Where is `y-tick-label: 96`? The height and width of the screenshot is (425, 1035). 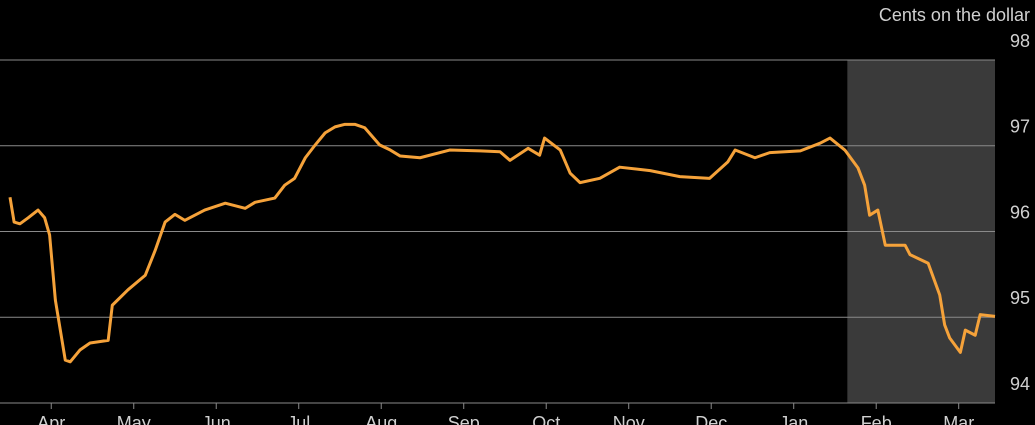 y-tick-label: 96 is located at coordinates (1020, 212).